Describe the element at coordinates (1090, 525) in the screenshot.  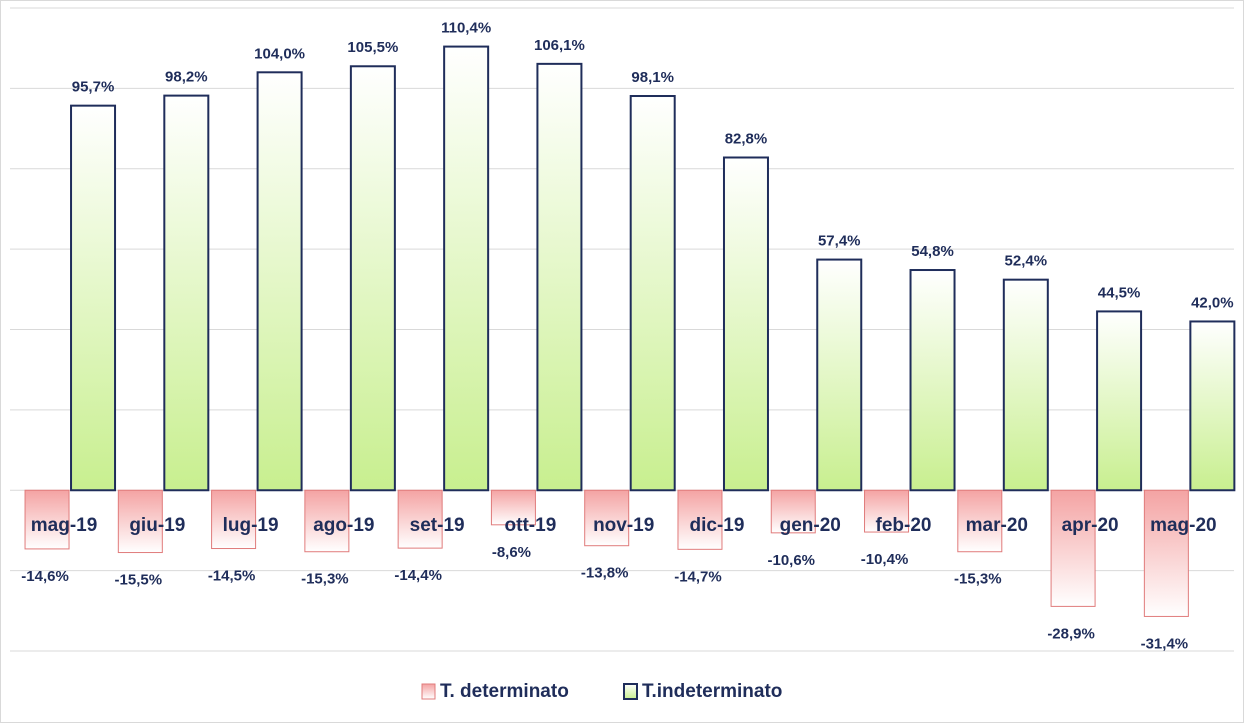
I see `x-tick-label: apr-20` at that location.